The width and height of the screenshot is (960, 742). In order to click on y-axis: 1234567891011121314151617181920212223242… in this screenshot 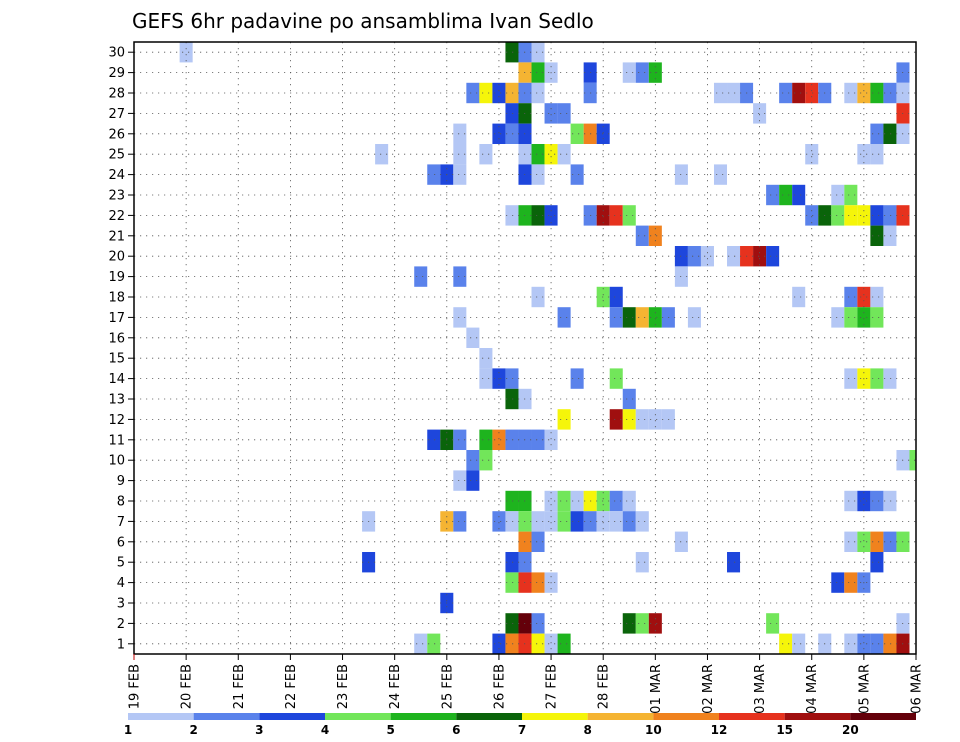, I will do `click(121, 349)`.